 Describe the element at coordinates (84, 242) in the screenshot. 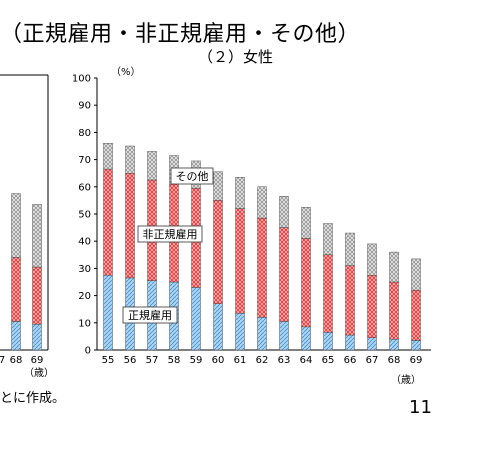

I see `y-tick-label: 40` at that location.